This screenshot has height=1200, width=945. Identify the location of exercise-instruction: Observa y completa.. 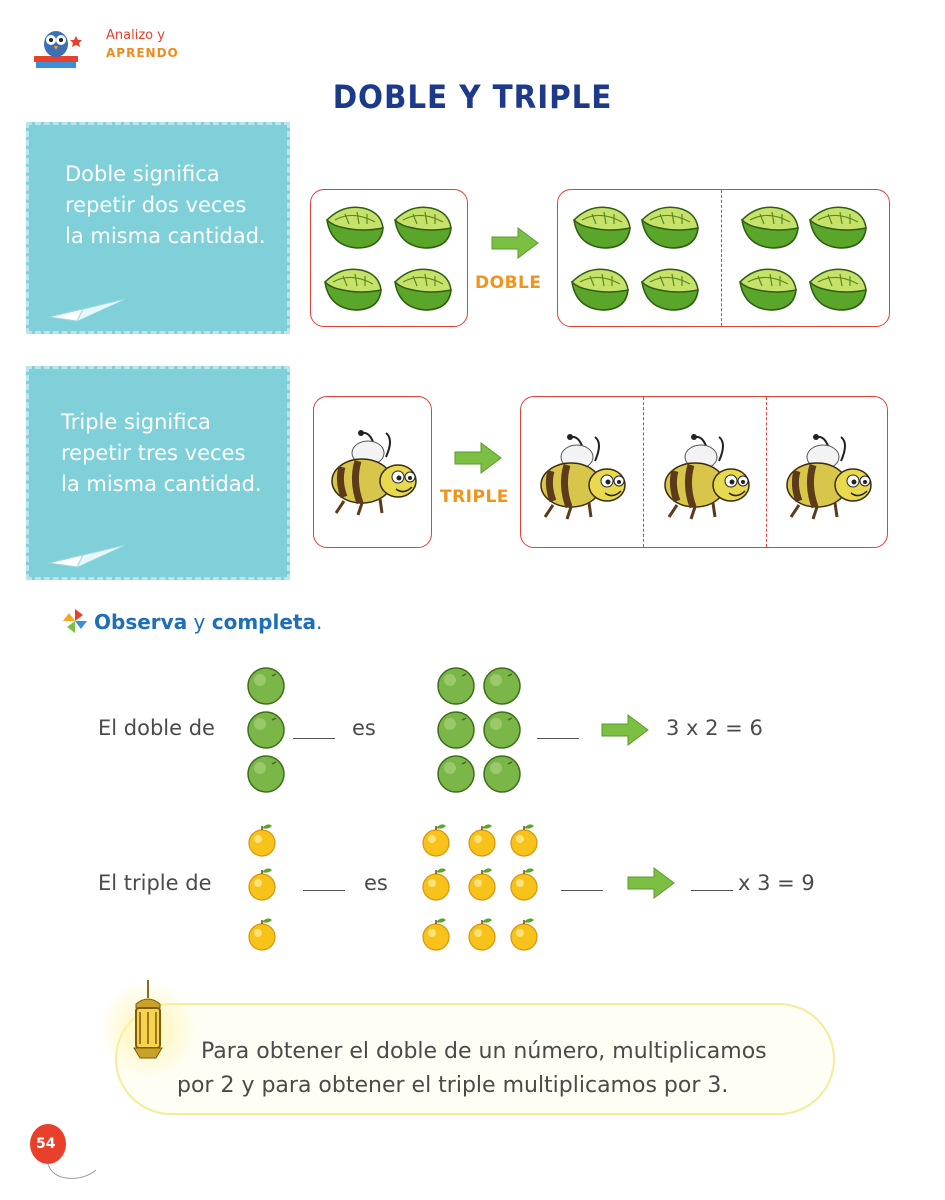
(192, 621).